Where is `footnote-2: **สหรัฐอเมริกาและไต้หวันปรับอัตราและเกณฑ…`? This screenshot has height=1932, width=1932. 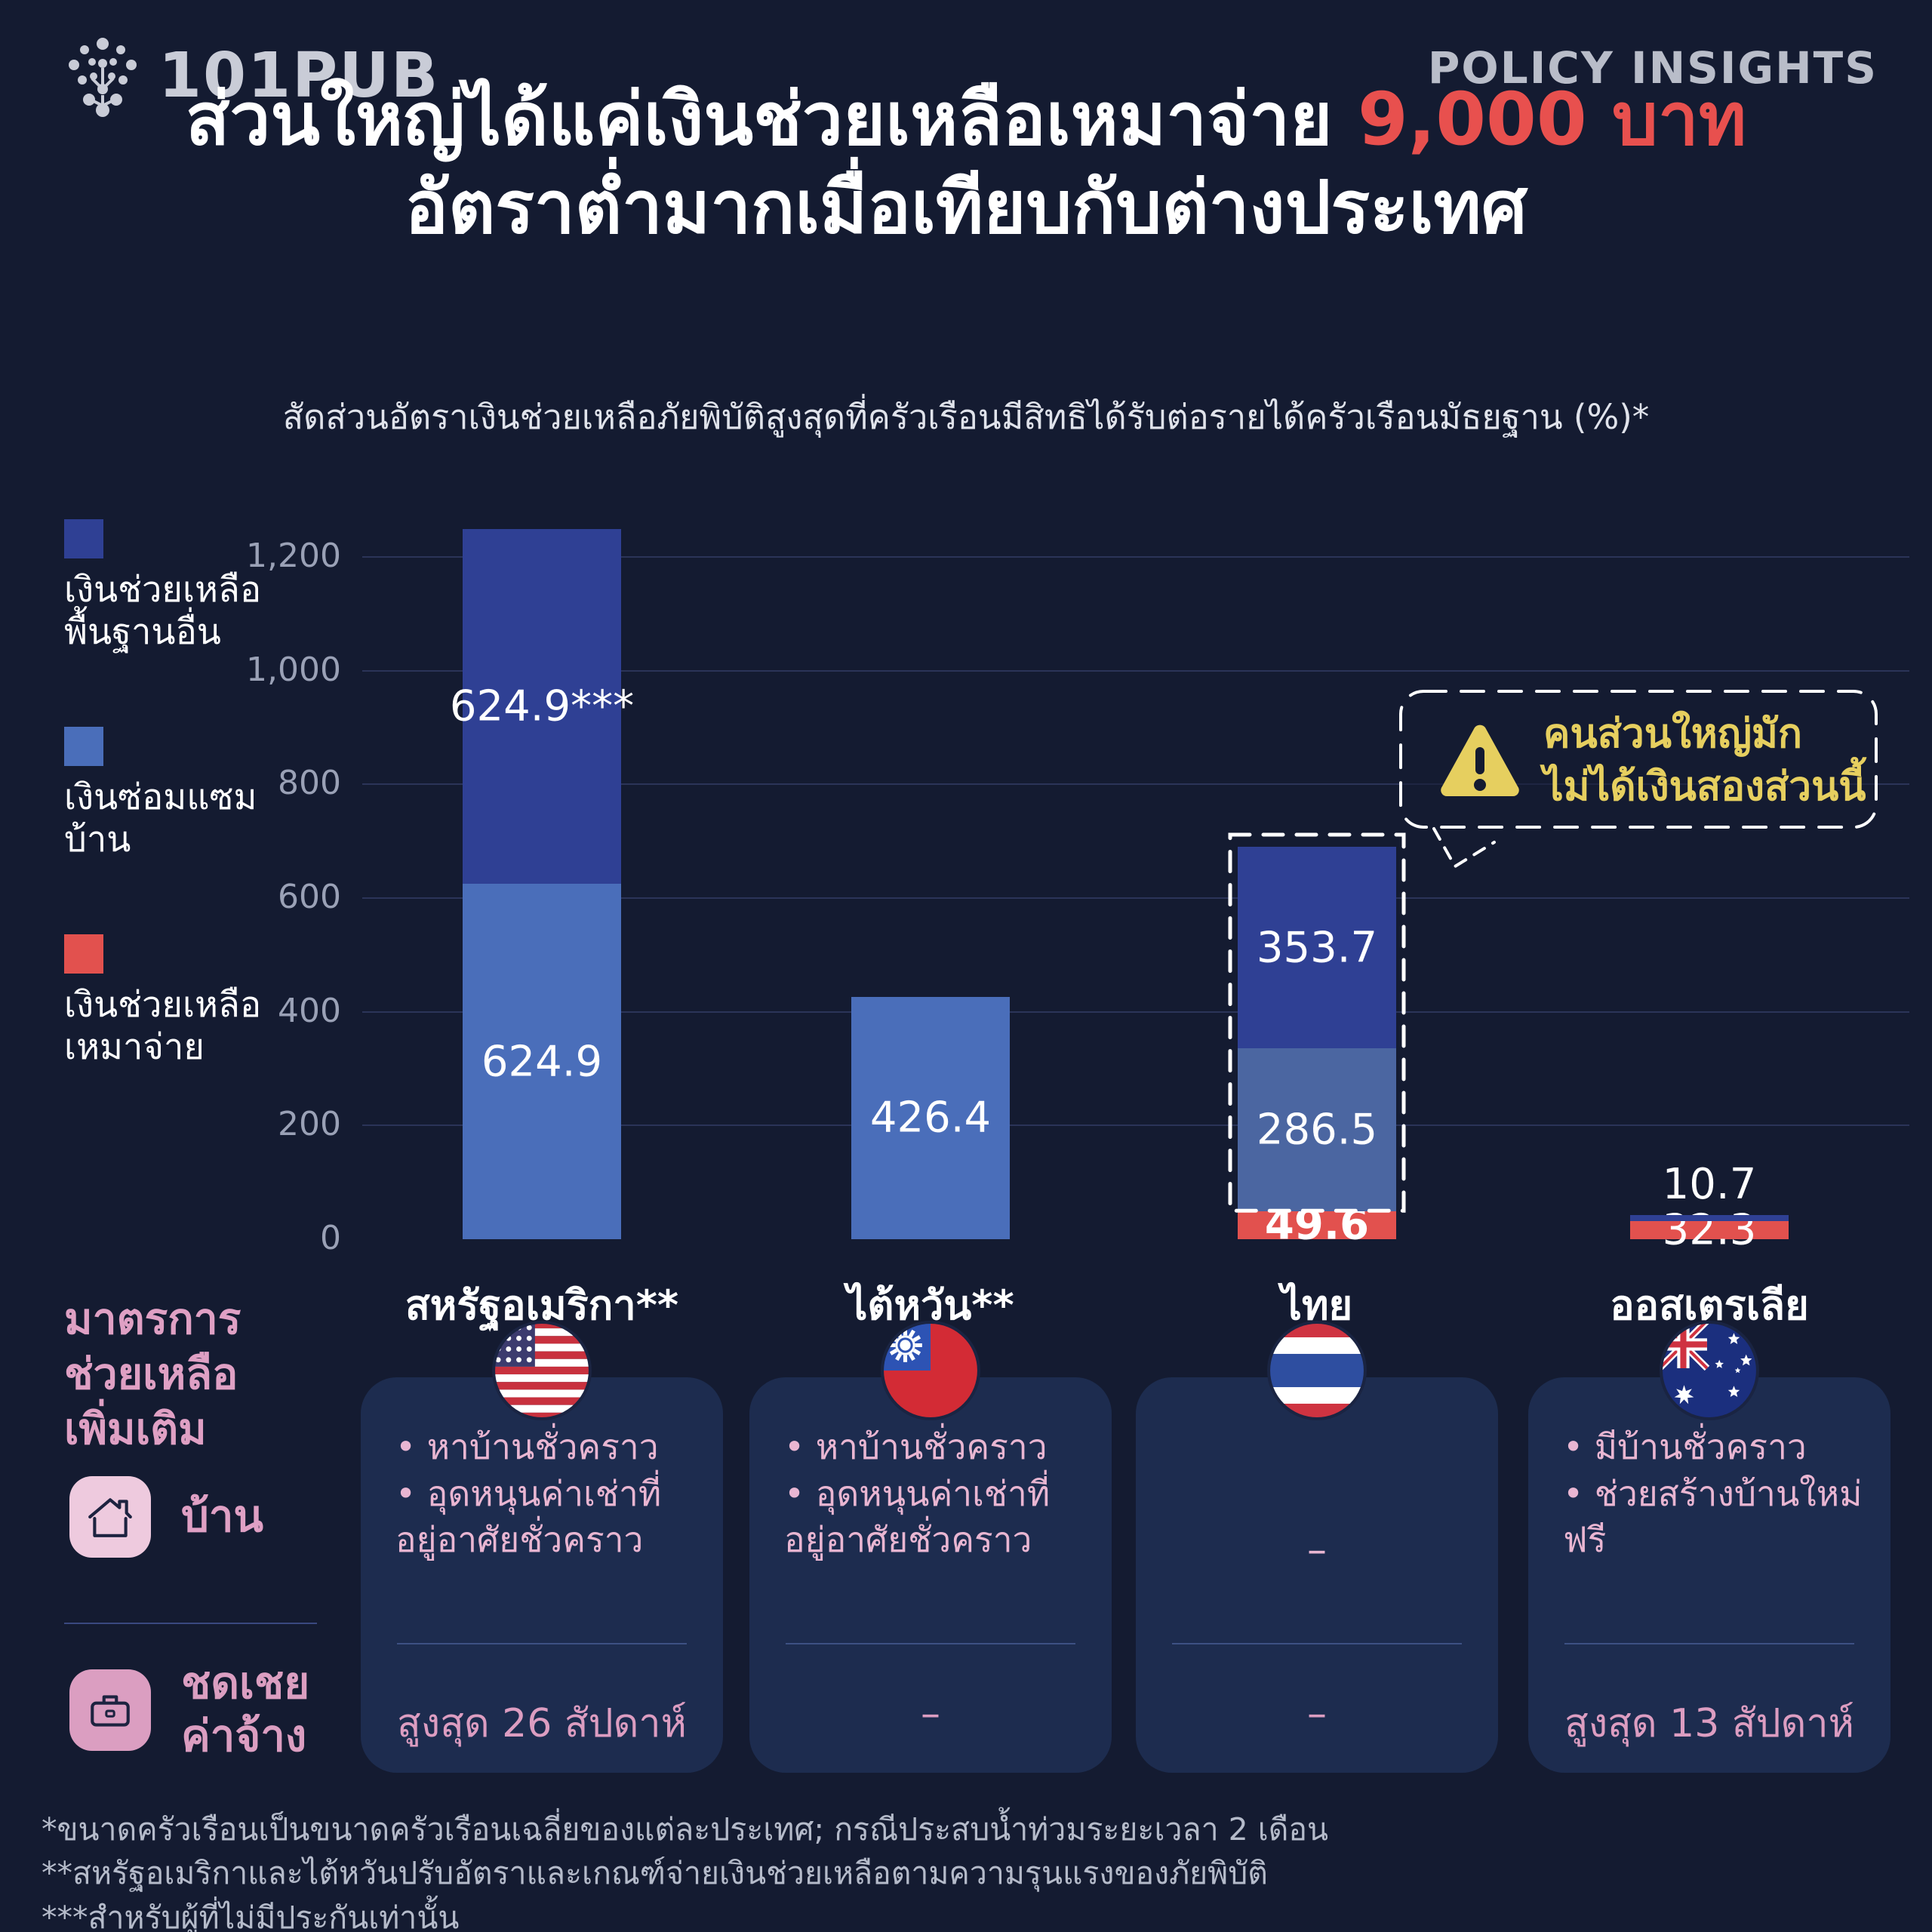 footnote-2: **สหรัฐอเมริกาและไต้หวันปรับอัตราและเกณฑ… is located at coordinates (655, 1873).